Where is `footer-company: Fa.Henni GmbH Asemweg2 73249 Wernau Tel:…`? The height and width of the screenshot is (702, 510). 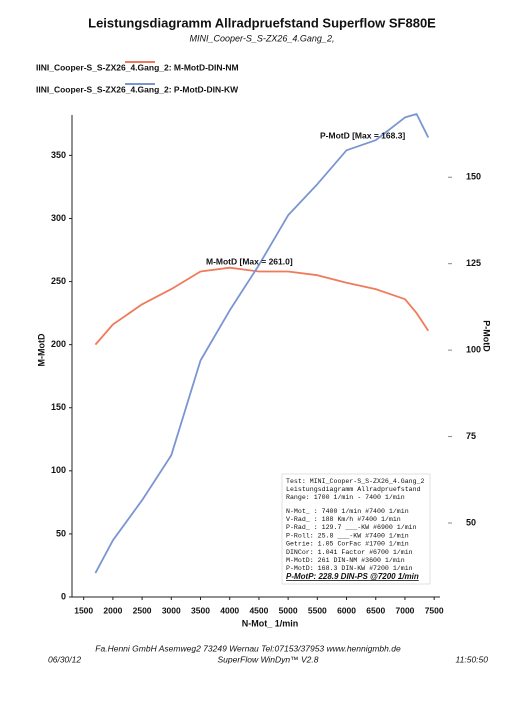 footer-company: Fa.Henni GmbH Asemweg2 73249 Wernau Tel:… is located at coordinates (248, 648).